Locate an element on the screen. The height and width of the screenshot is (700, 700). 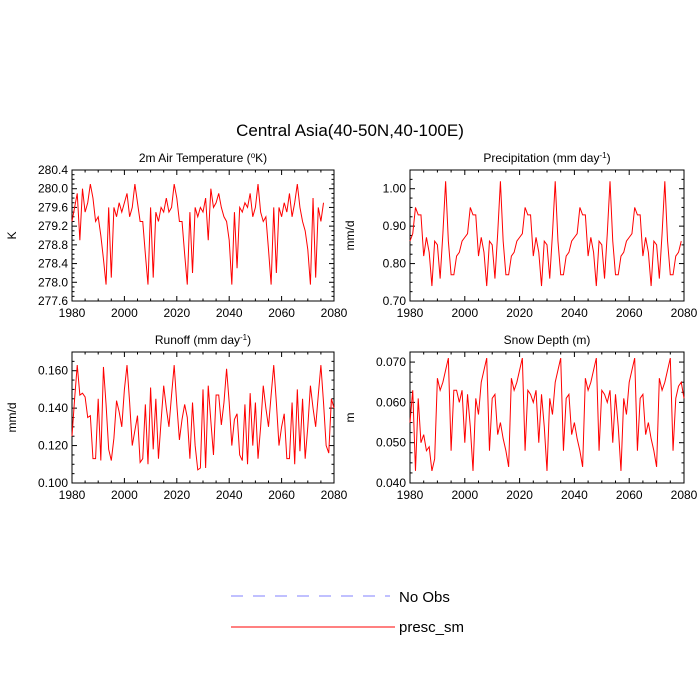
y-tick-label: 0.060 is located at coordinates (391, 402).